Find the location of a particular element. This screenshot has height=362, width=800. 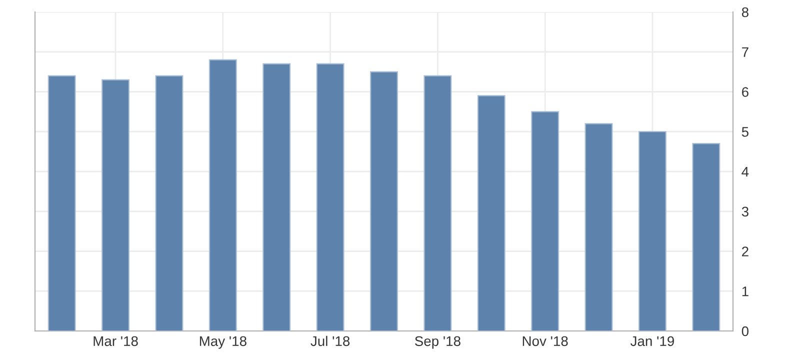

x-tick-label: May '18 is located at coordinates (223, 342).